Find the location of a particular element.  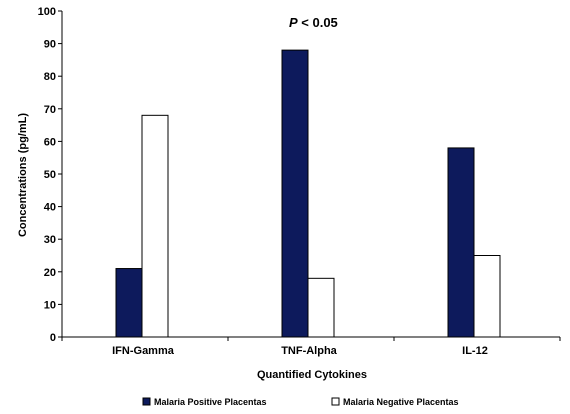

y-axis-ticks: 0 10 20 30 40 50 60 70 80 90 100 is located at coordinates (50, 175).